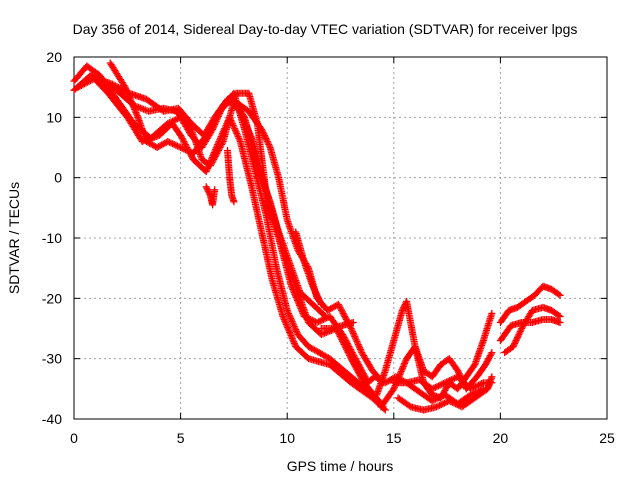 Image resolution: width=640 pixels, height=480 pixels. What do you see at coordinates (52, 298) in the screenshot?
I see `y-tick-label: -20` at bounding box center [52, 298].